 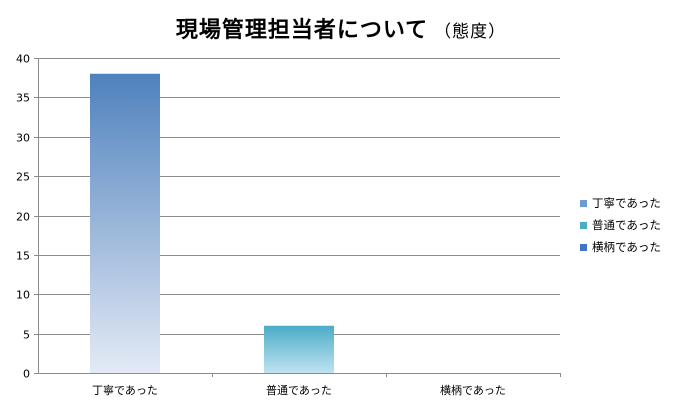 What do you see at coordinates (23, 256) in the screenshot?
I see `y-tick-label: 15` at bounding box center [23, 256].